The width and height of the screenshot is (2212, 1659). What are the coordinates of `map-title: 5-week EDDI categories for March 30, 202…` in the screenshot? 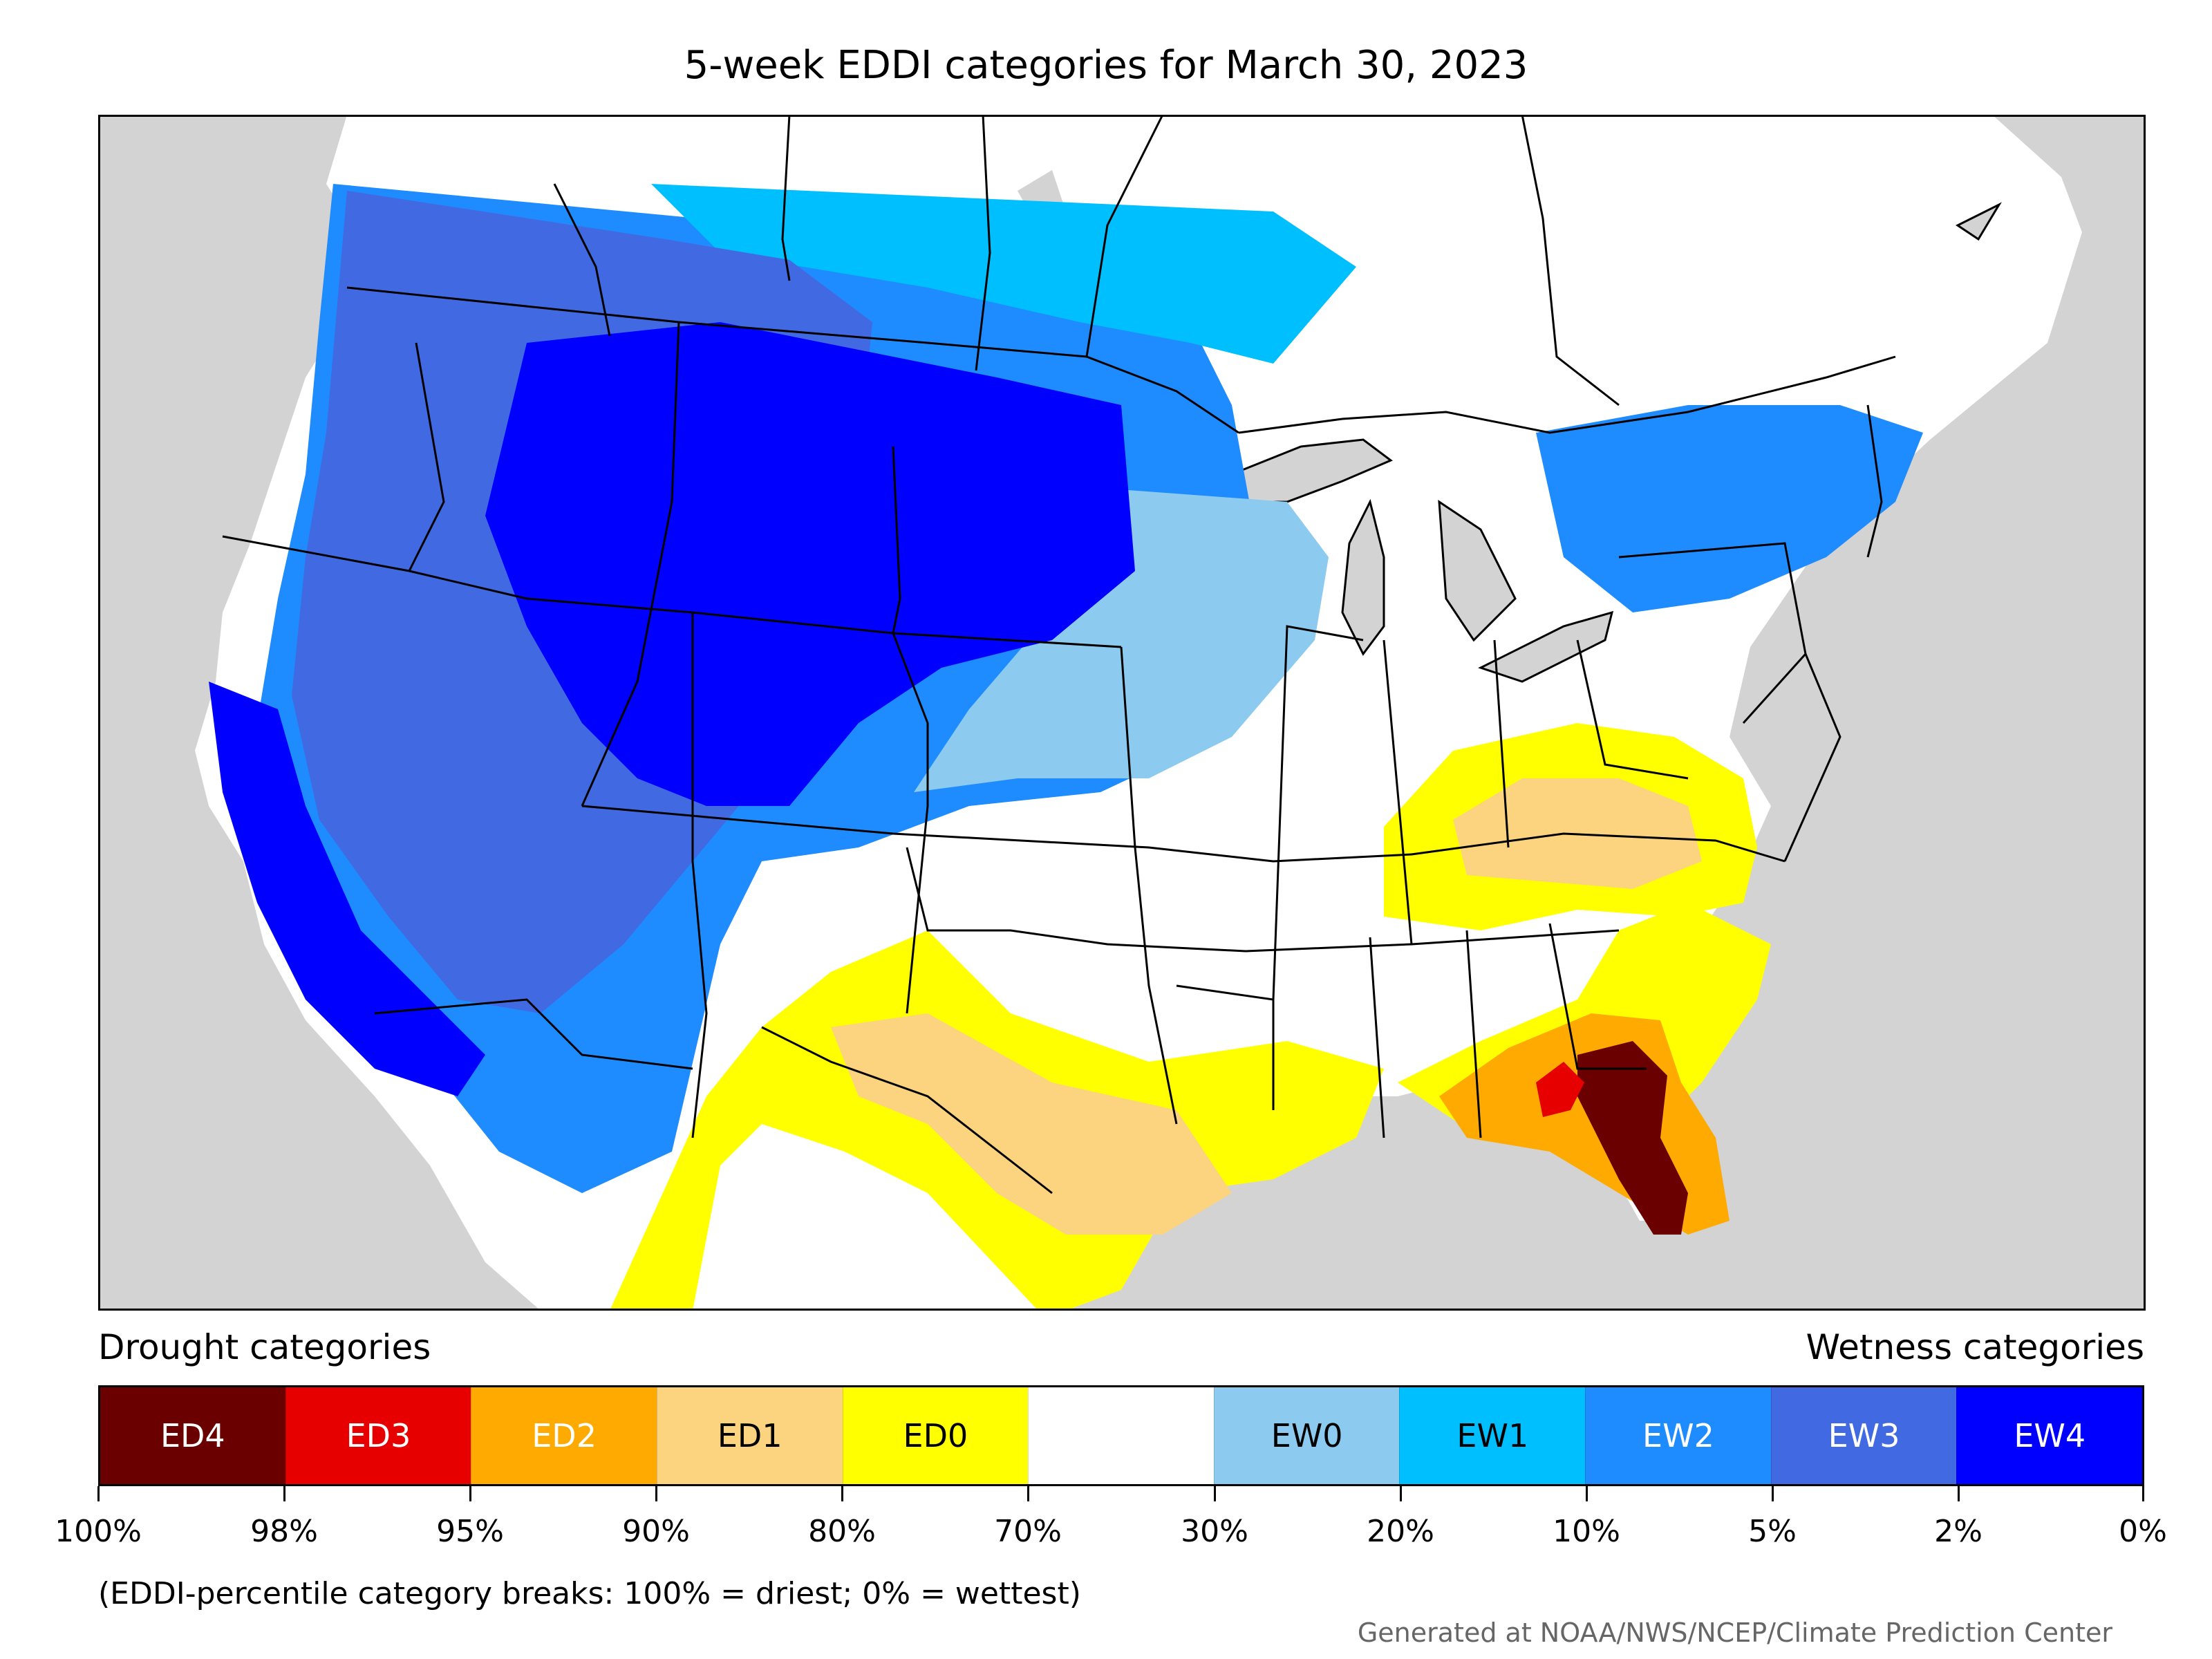 It's located at (1106, 65).